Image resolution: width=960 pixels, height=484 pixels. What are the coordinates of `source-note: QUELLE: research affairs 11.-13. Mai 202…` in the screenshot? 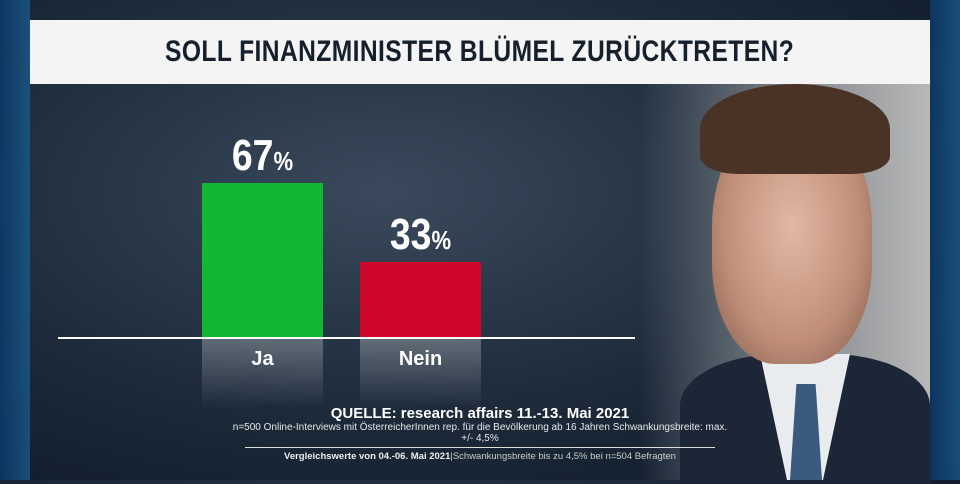 It's located at (480, 433).